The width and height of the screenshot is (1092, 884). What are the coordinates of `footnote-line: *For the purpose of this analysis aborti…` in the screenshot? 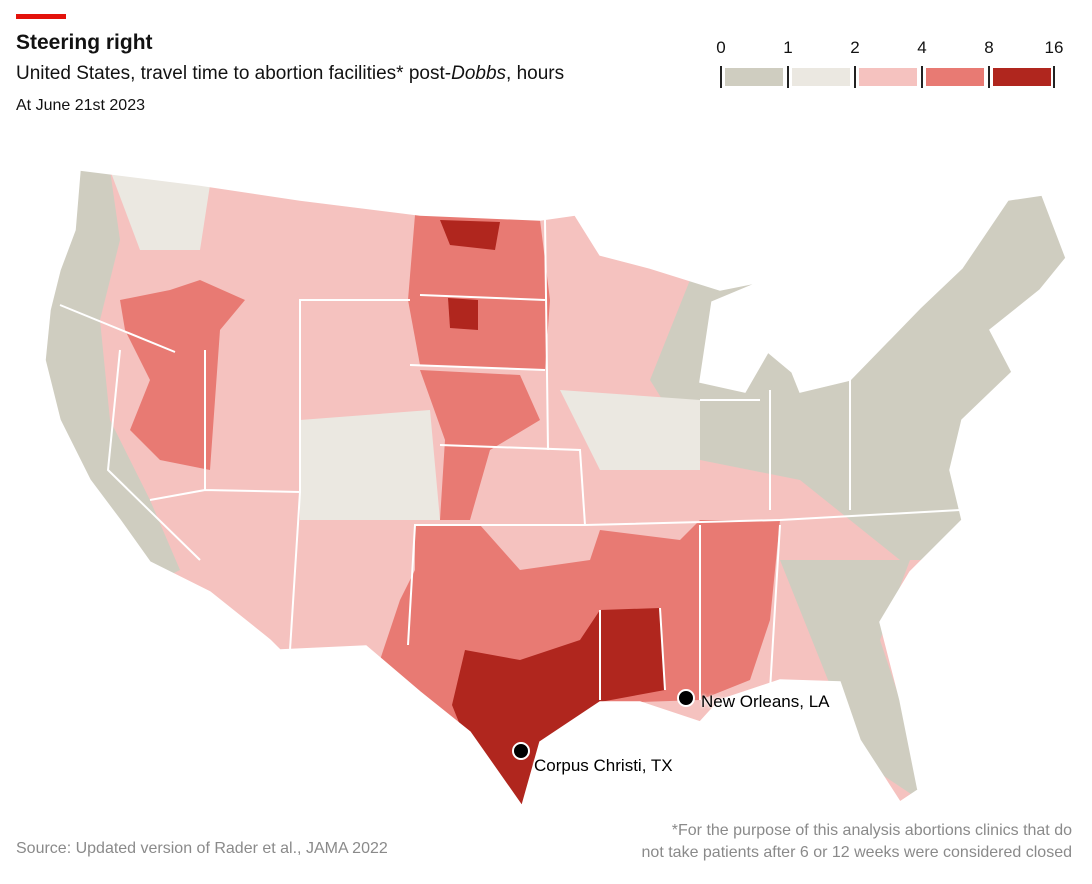 It's located at (871, 830).